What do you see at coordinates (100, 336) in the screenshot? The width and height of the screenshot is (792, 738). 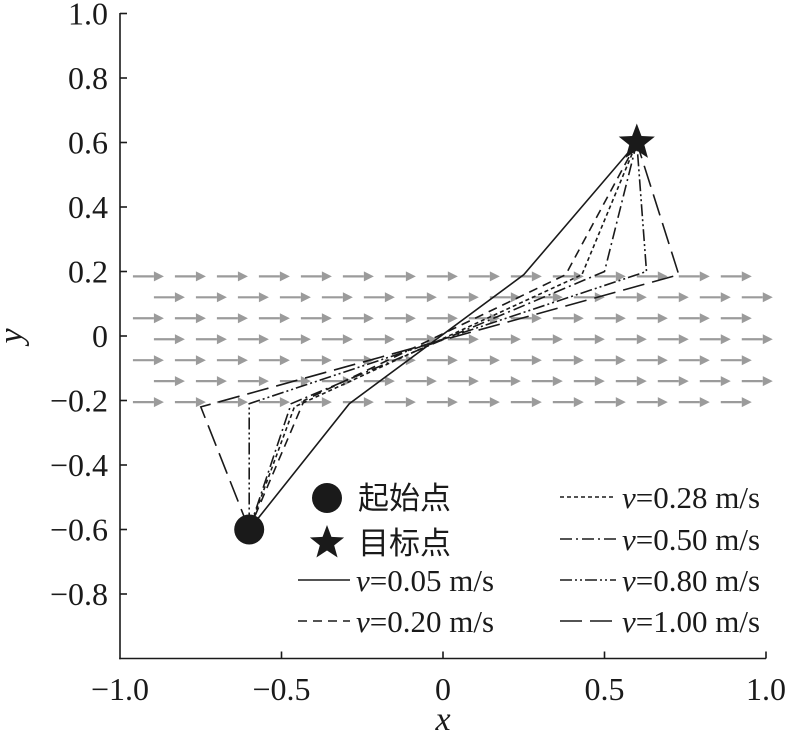 I see `y-tick-label: 0` at bounding box center [100, 336].